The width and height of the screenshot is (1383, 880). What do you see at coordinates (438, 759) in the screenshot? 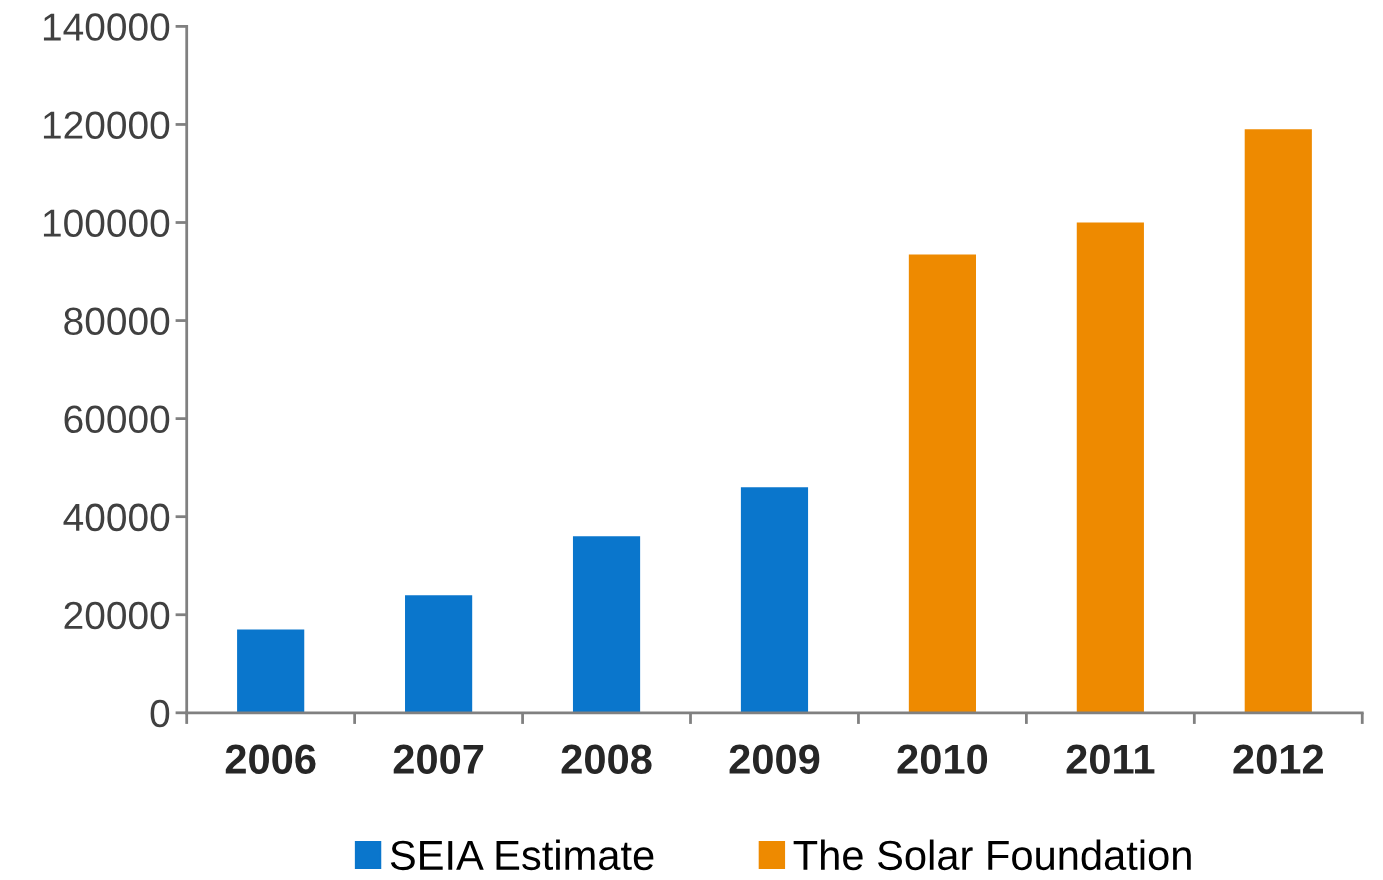
I see `x-tick-label: 2007` at bounding box center [438, 759].